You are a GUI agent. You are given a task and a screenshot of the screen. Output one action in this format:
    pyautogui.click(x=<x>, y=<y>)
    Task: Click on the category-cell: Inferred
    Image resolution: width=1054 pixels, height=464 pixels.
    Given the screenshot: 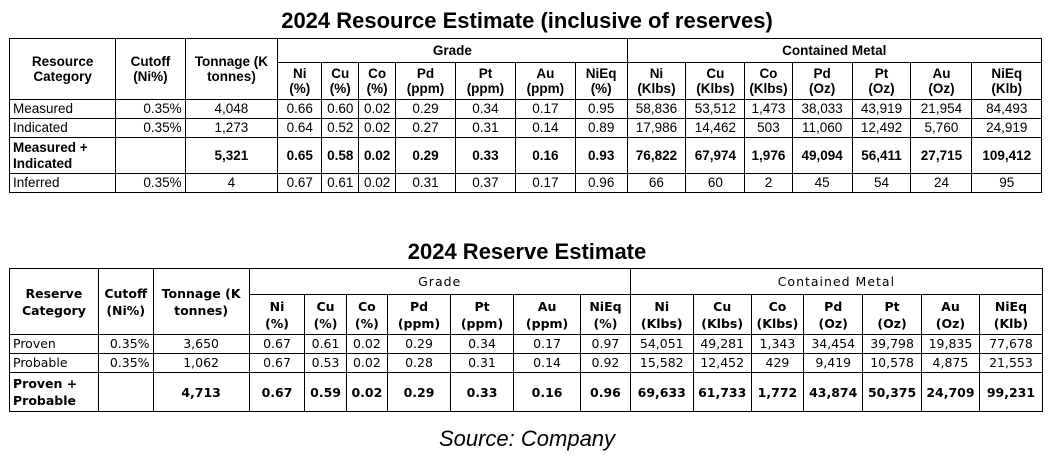 What is the action you would take?
    pyautogui.click(x=62, y=183)
    